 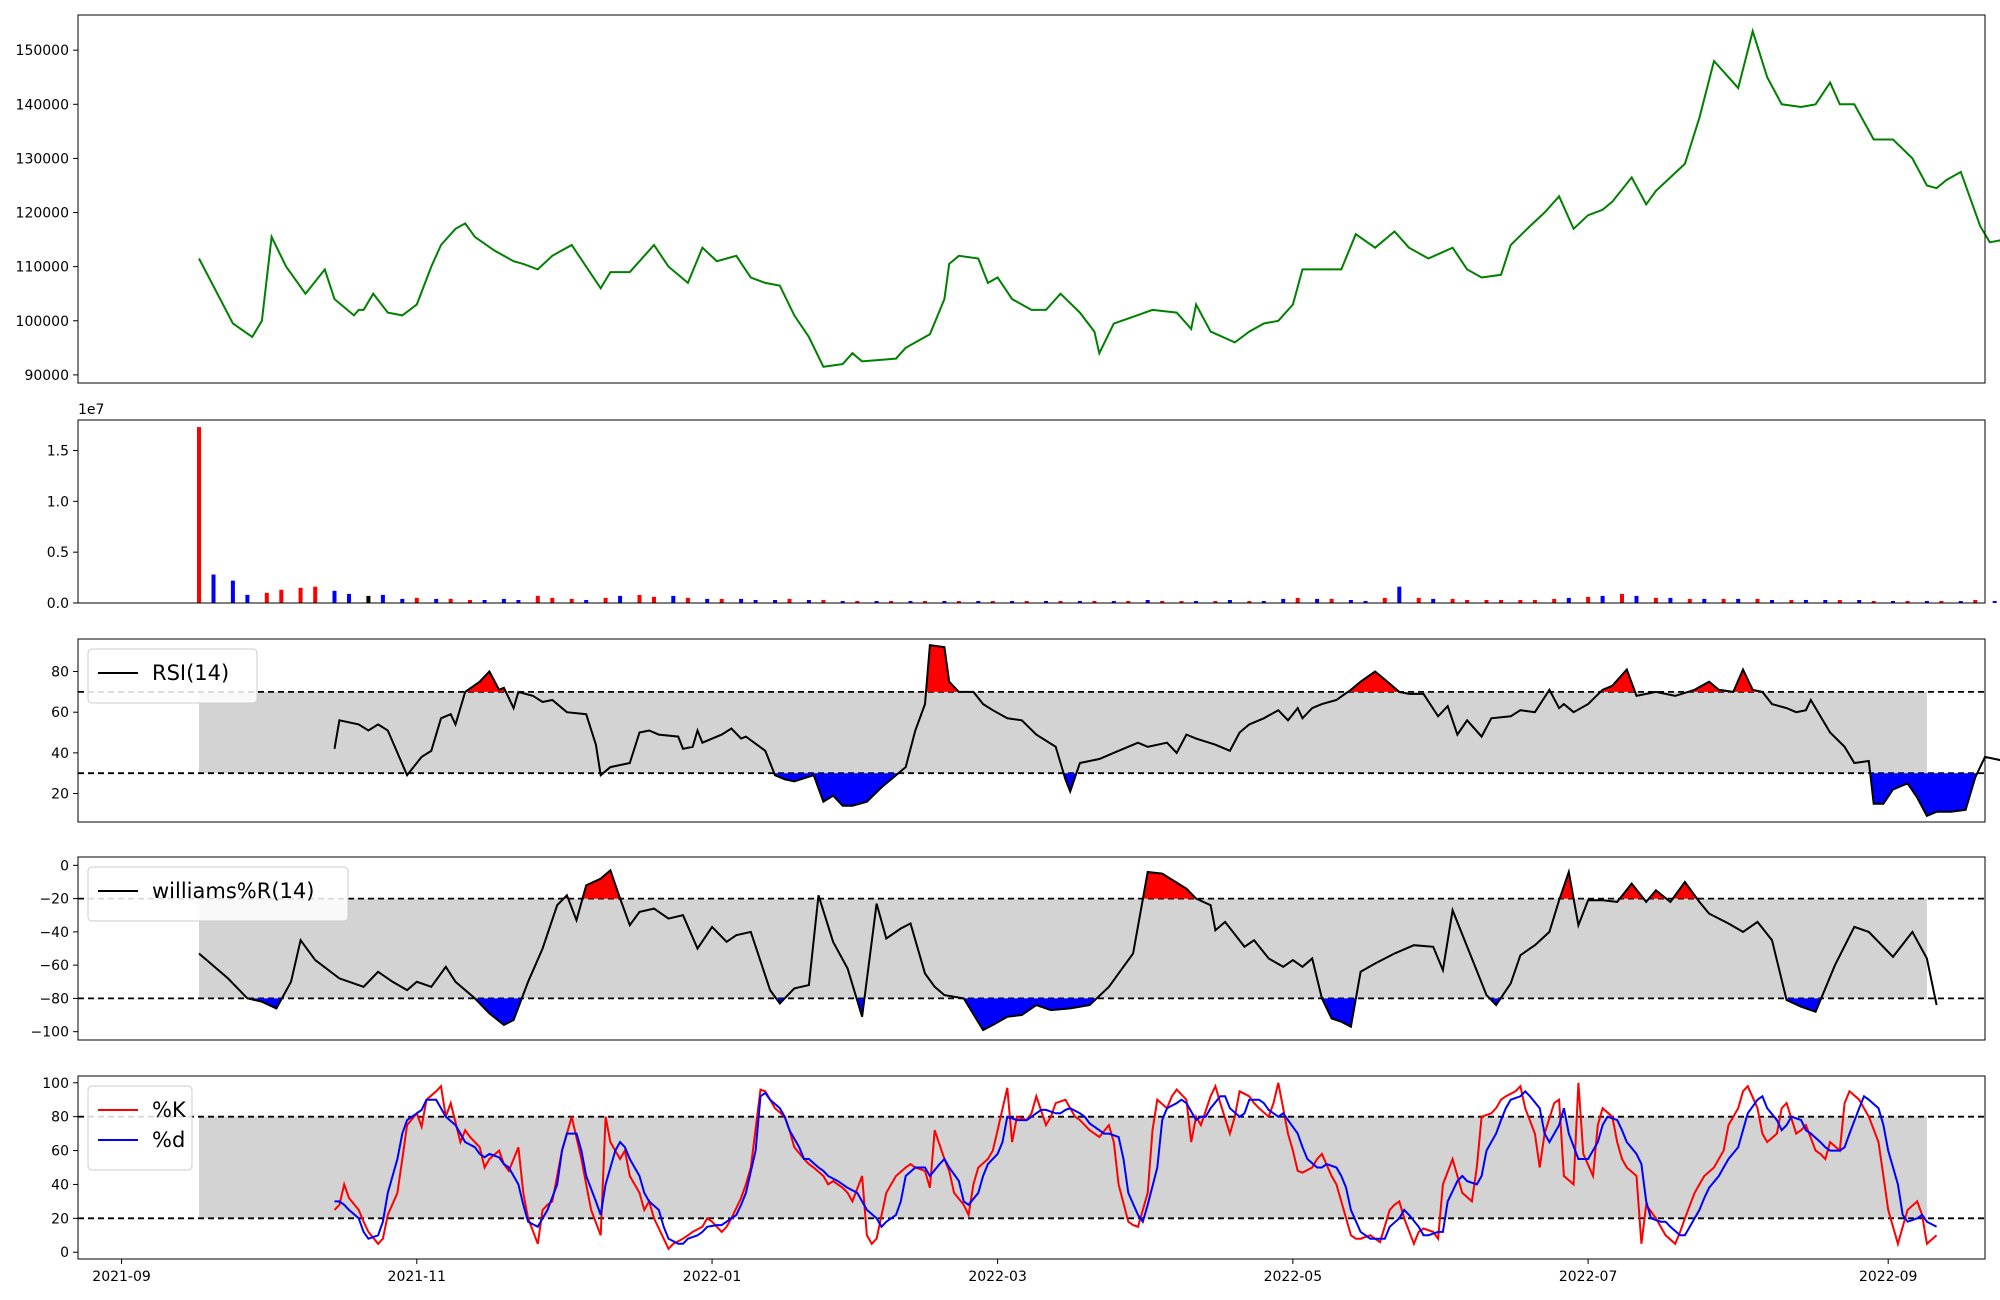 I want to click on y-tick-label: 0.5, so click(x=58, y=553).